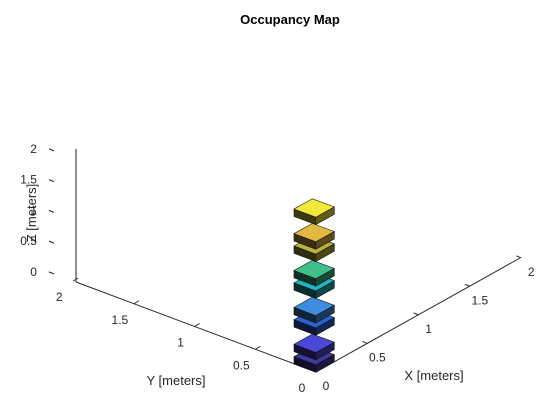 The image size is (560, 420). I want to click on x-tick-label: 1.5, so click(480, 300).